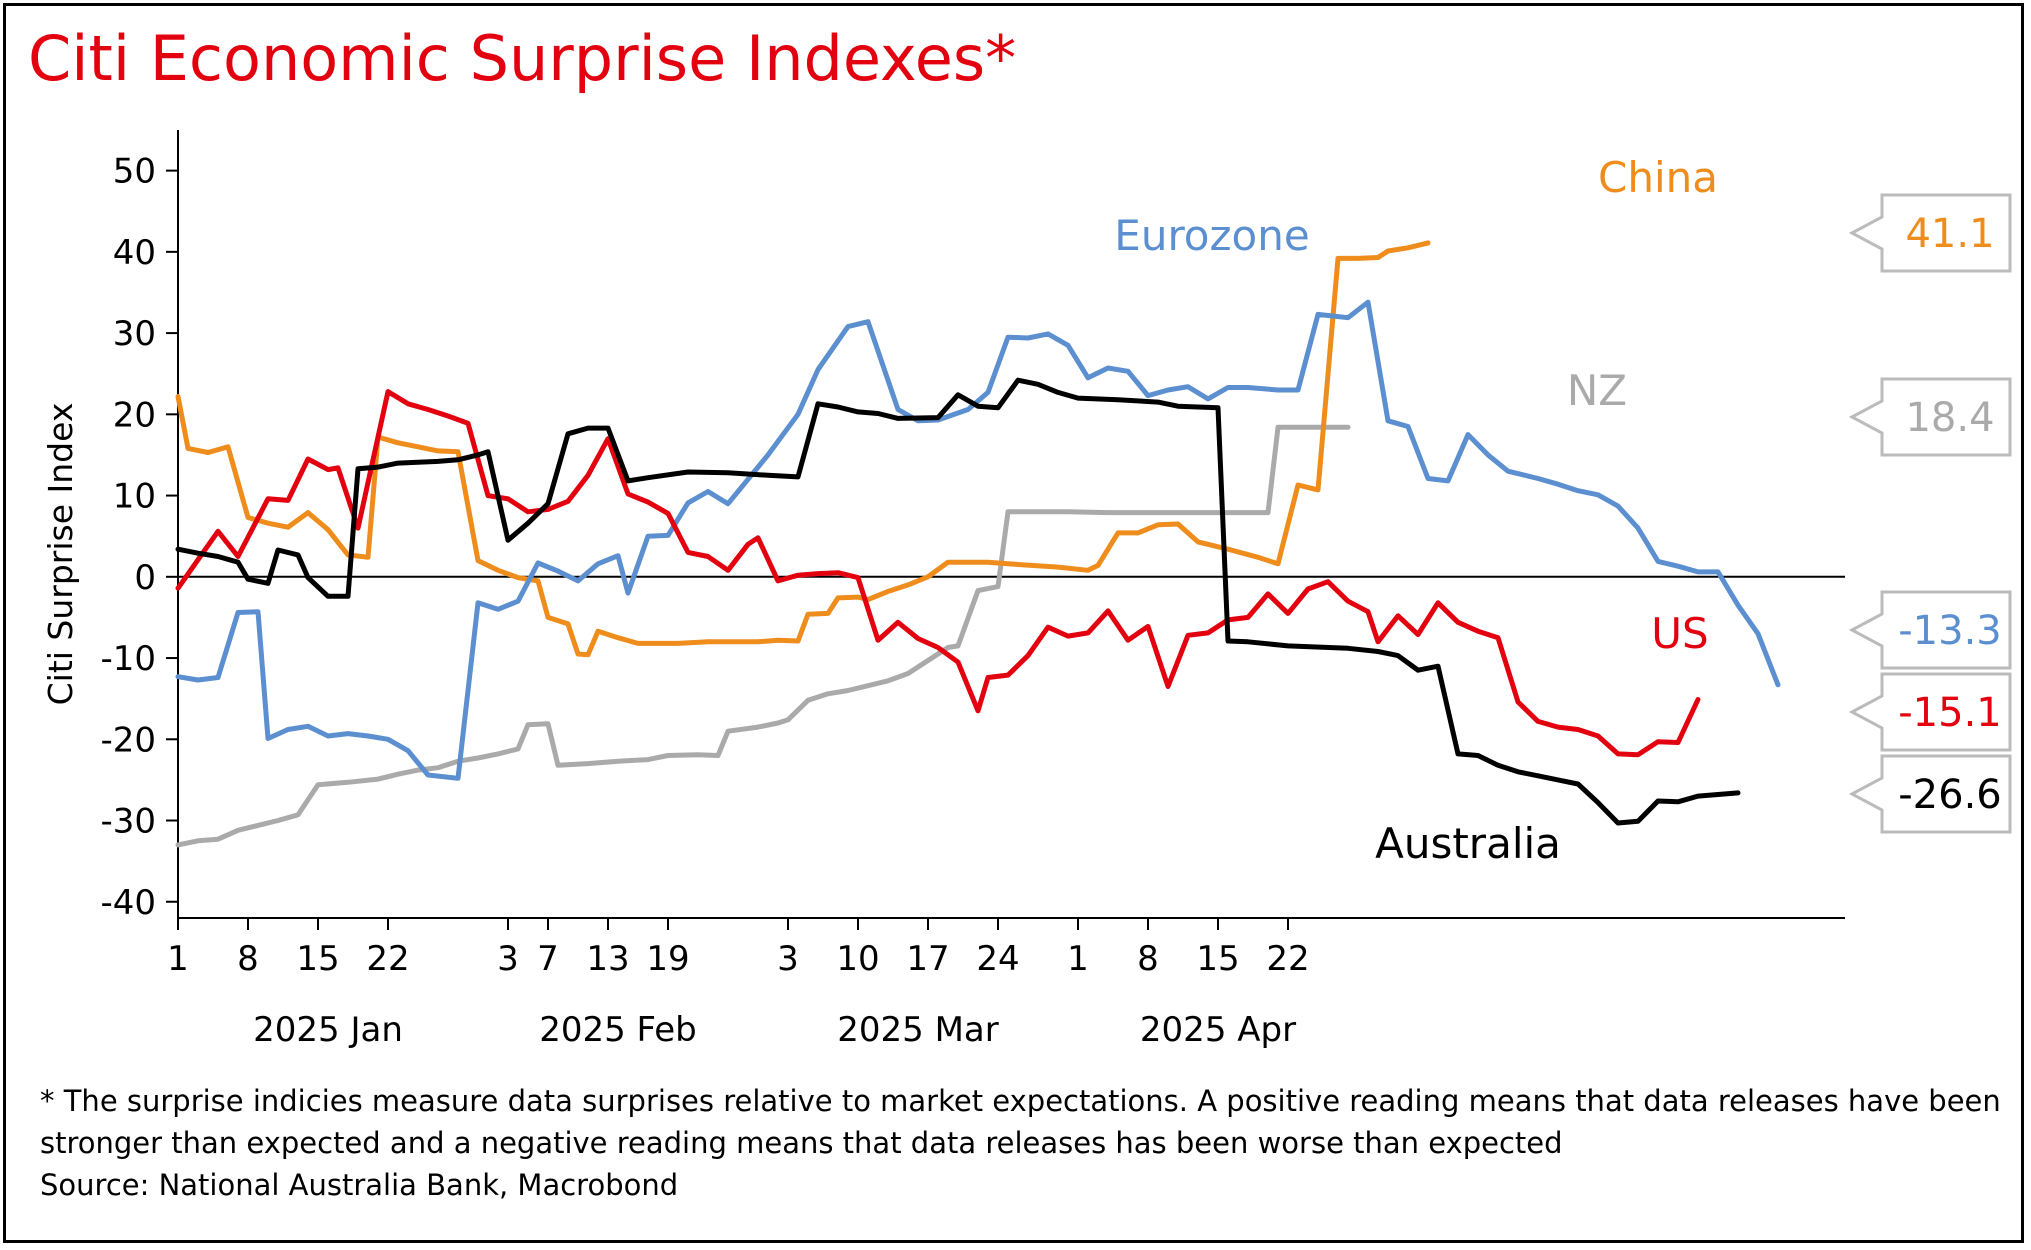  I want to click on y-axis-title: Citi Surprise Index, so click(60, 554).